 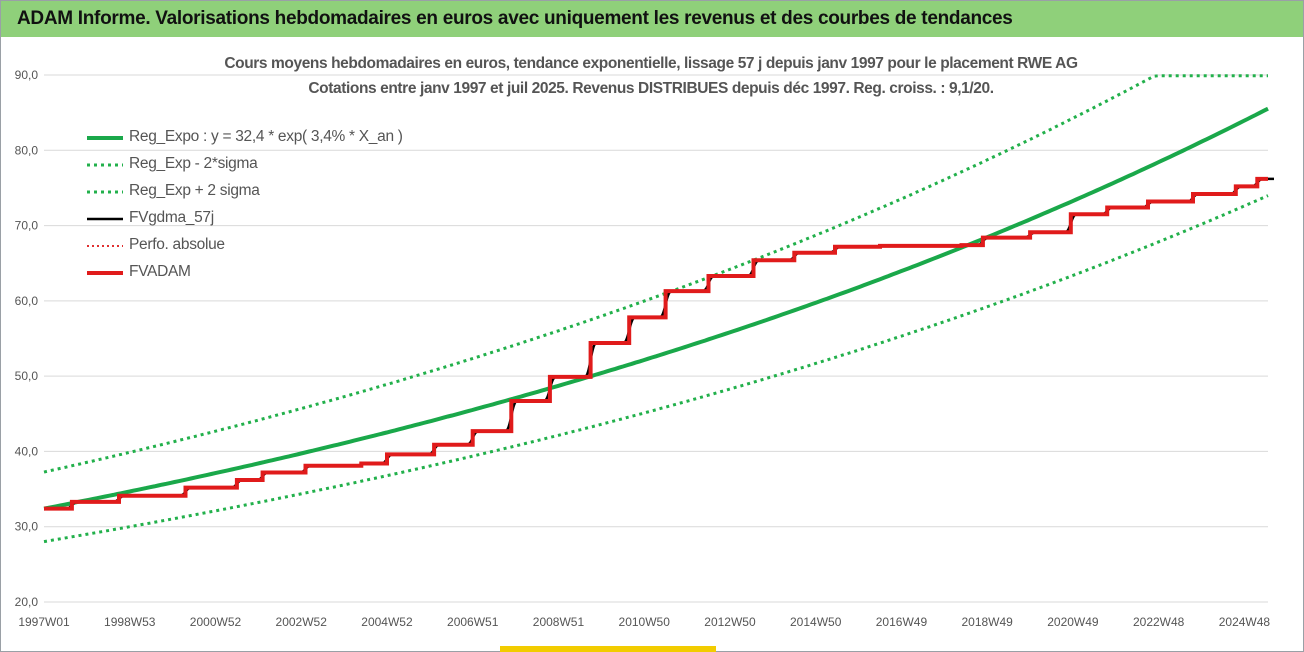 I want to click on legend-item-fvadam: FVADAM, so click(x=257, y=276).